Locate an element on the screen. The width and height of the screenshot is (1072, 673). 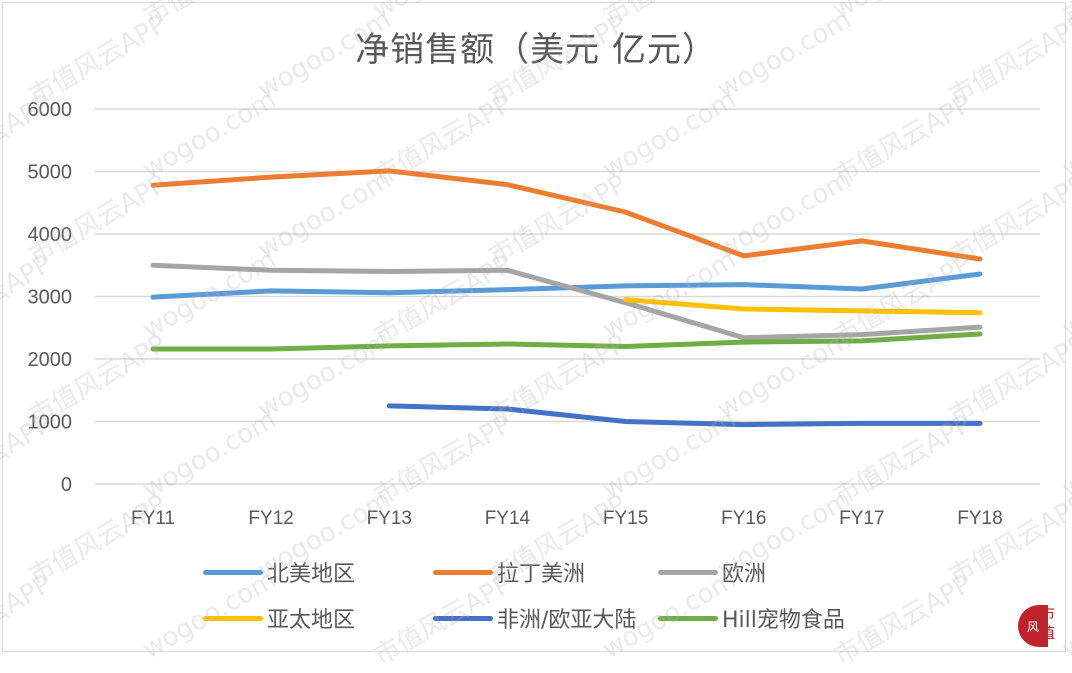
x-axis-ticks: FY11 FY12 FY13 FY14 FY15 FY16 FY17 FY18 is located at coordinates (567, 518).